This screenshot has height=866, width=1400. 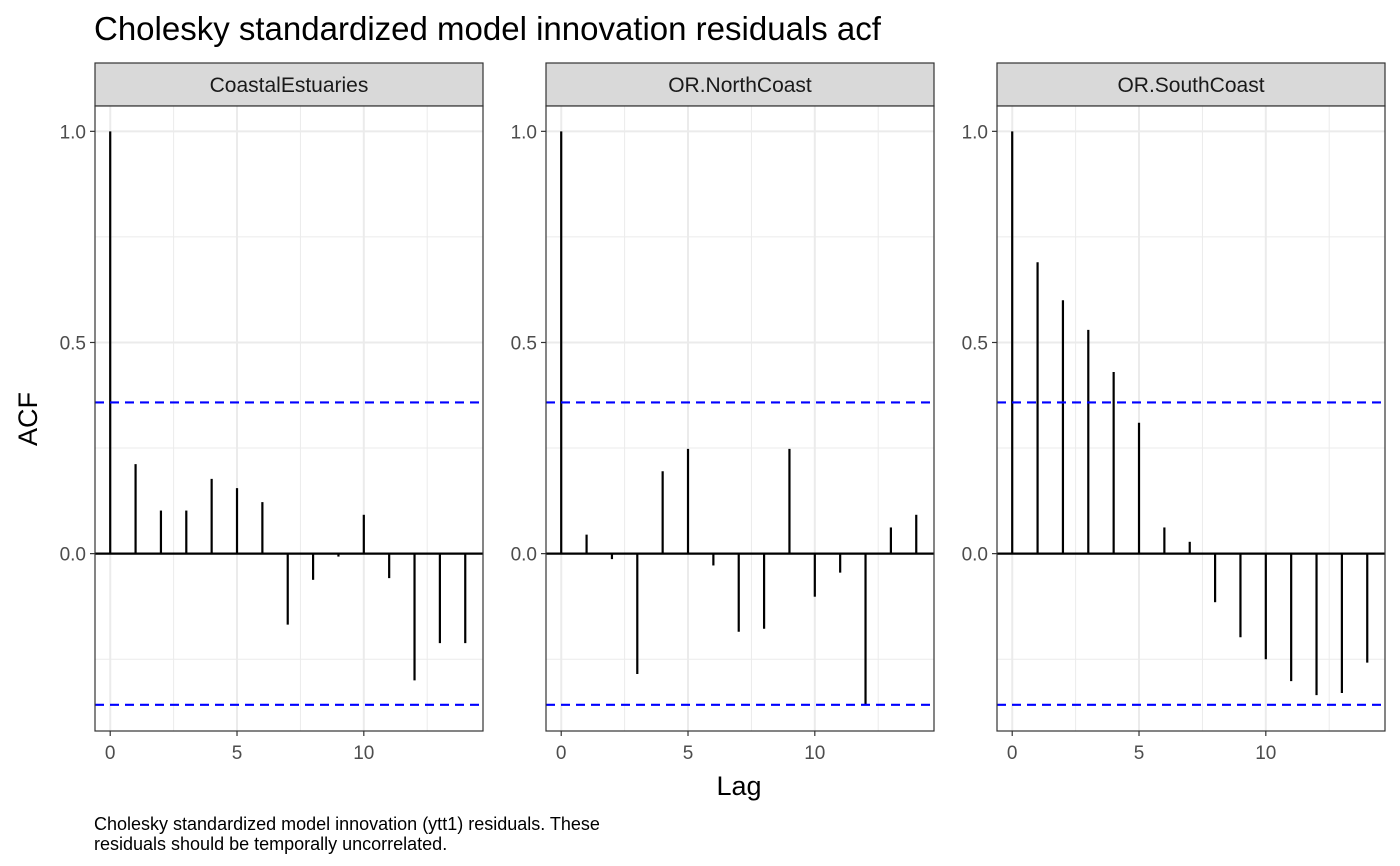 I want to click on facet-strip-label: CoastalEstuaries, so click(x=289, y=85).